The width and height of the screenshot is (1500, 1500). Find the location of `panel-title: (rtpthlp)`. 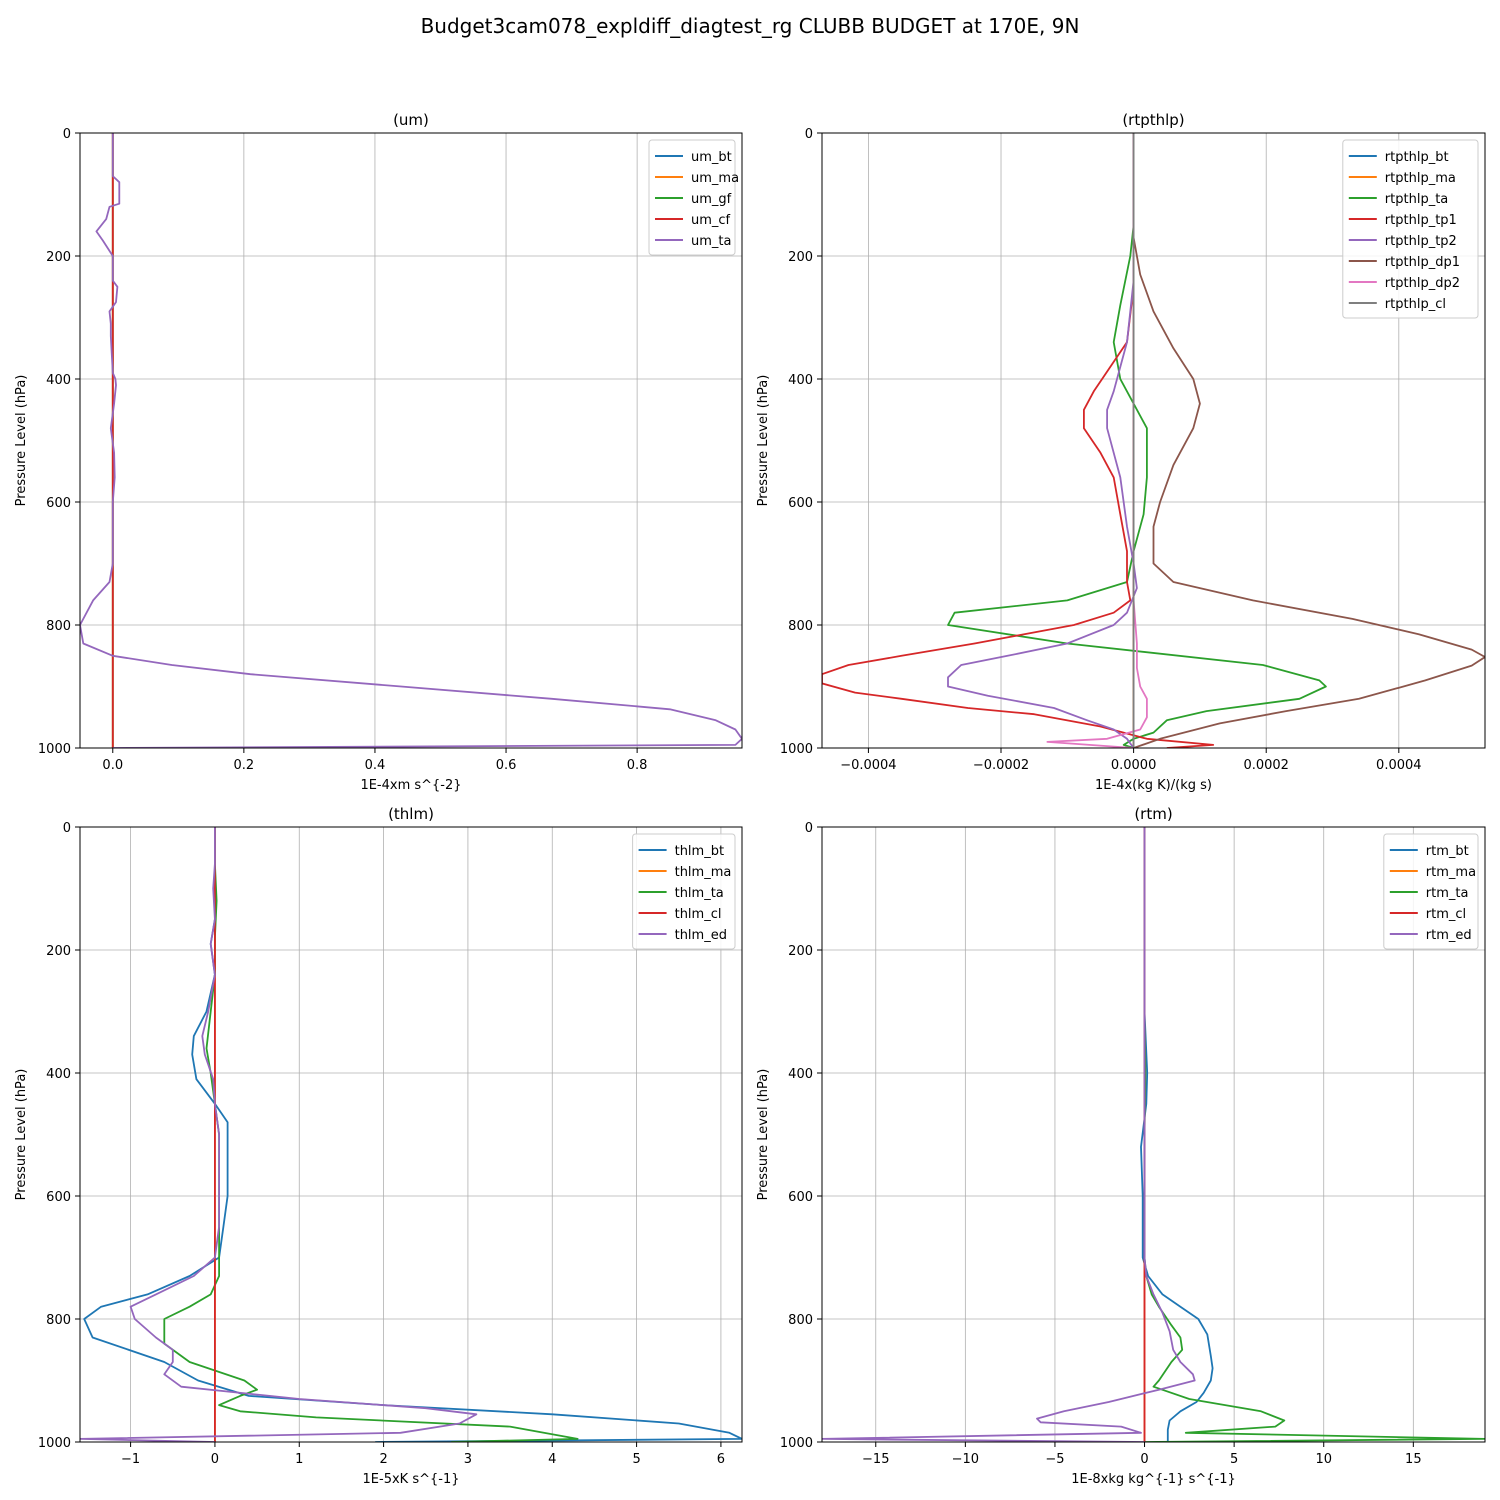

panel-title: (rtpthlp) is located at coordinates (1153, 120).